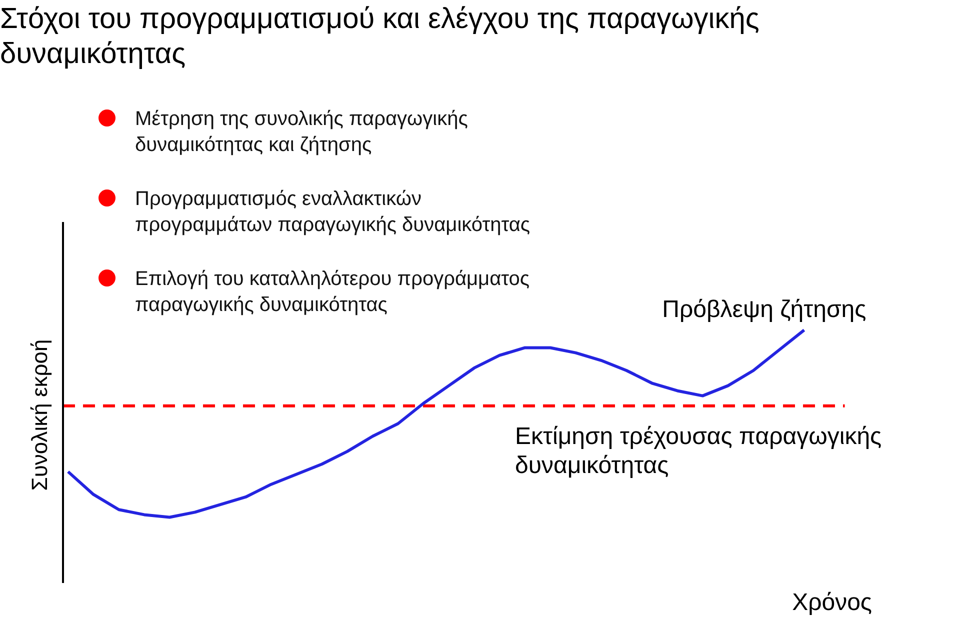 The image size is (959, 619). I want to click on text: Μέτρηση της συνολικής παραγωγικής δυναμικότητας και ζήτησης, so click(302, 132).